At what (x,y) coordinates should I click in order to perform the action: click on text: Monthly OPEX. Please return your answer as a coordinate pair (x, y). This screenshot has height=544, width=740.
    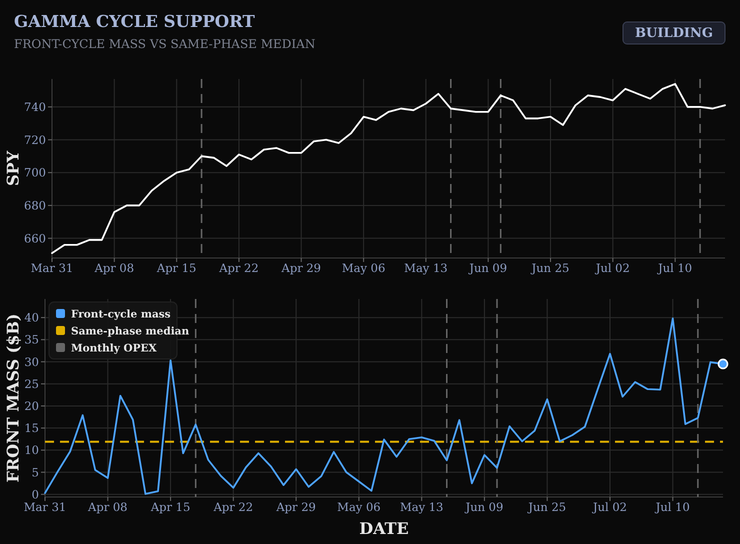
    Looking at the image, I should click on (114, 348).